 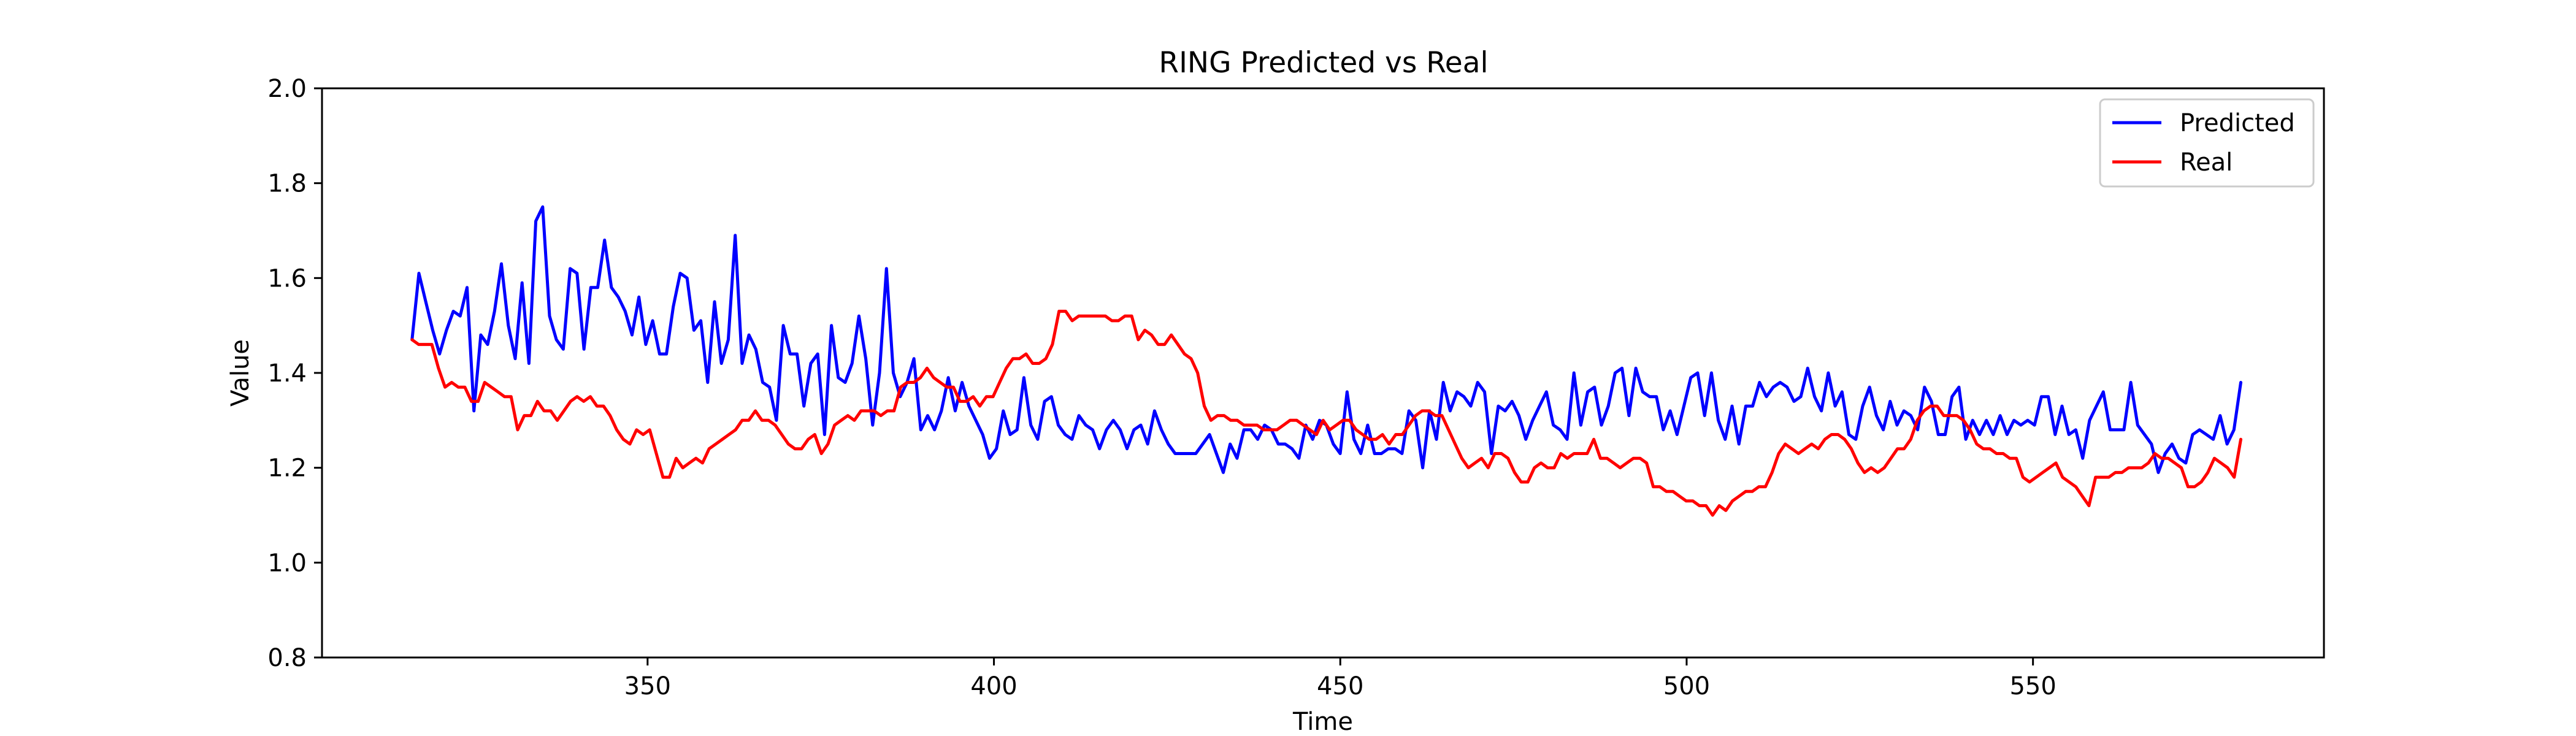 What do you see at coordinates (2032, 686) in the screenshot?
I see `x-tick-label: 550` at bounding box center [2032, 686].